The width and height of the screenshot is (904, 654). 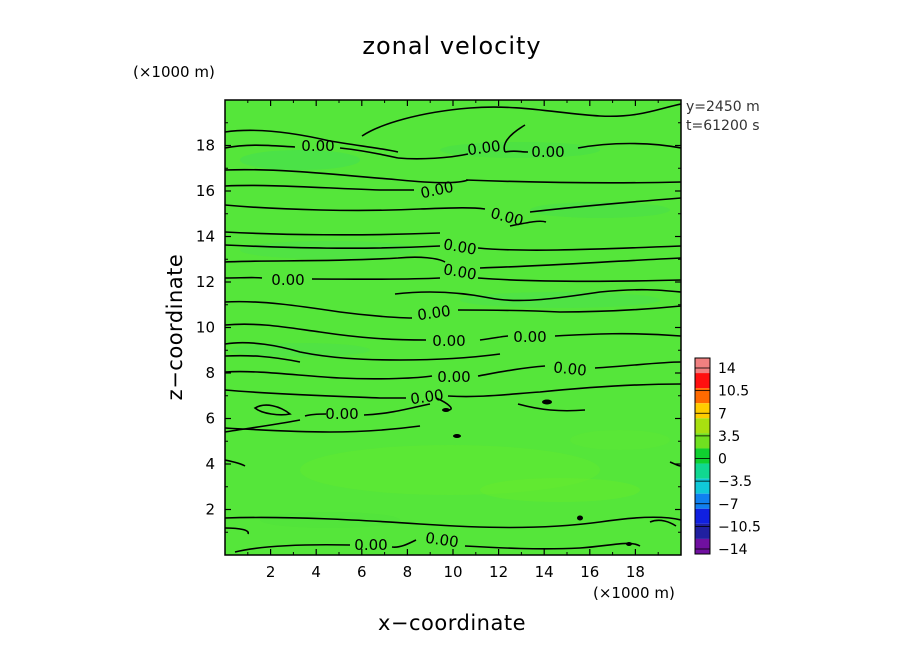 I want to click on colorbar-label: −7, so click(x=728, y=505).